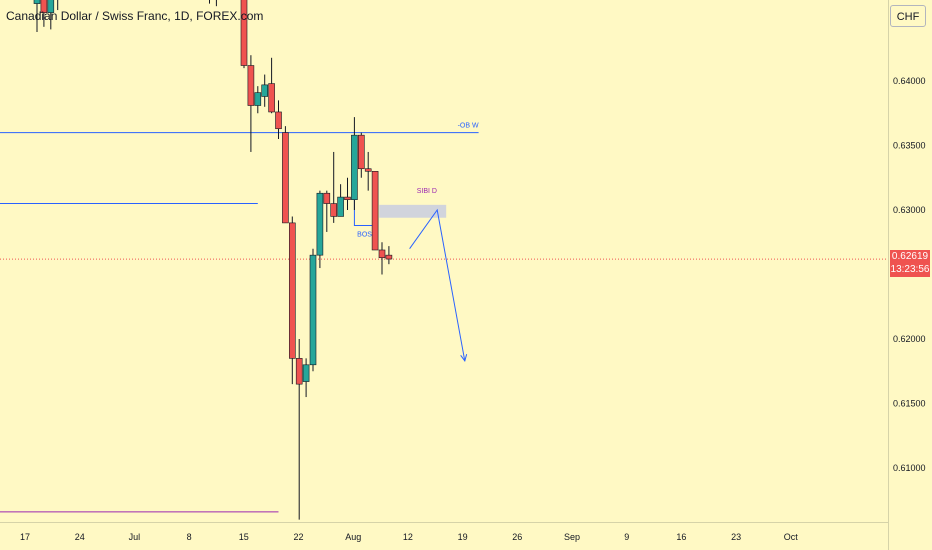  I want to click on time-axis: 17 24 Jul 8 15 22 Aug 12 19 26 Sep 9 16 23 Oct, so click(409, 537).